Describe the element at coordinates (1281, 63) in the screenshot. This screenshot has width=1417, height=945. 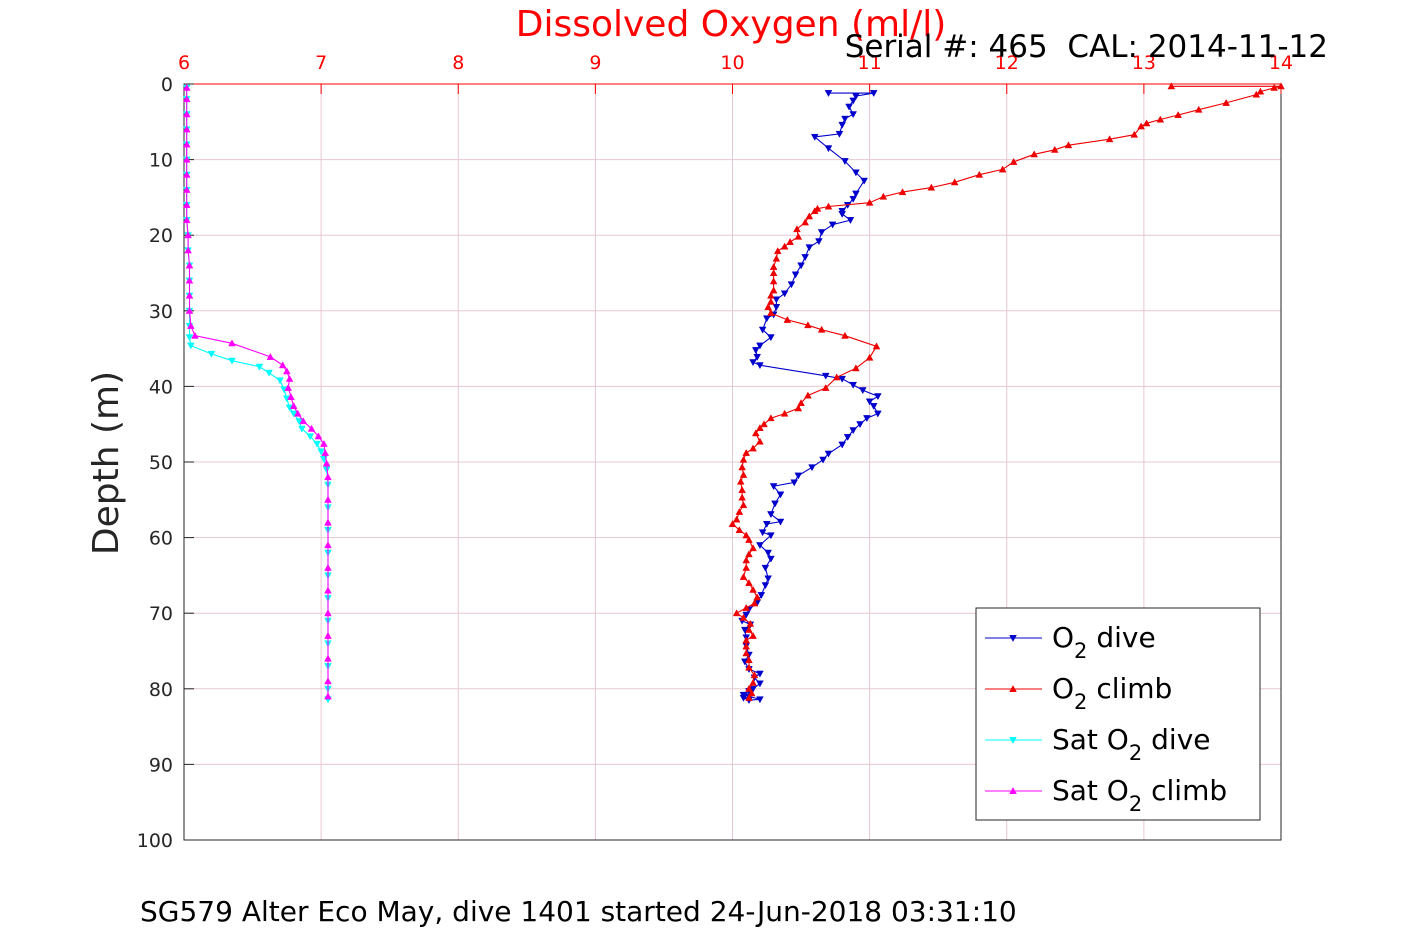
I see `x-tick-label: 14` at that location.